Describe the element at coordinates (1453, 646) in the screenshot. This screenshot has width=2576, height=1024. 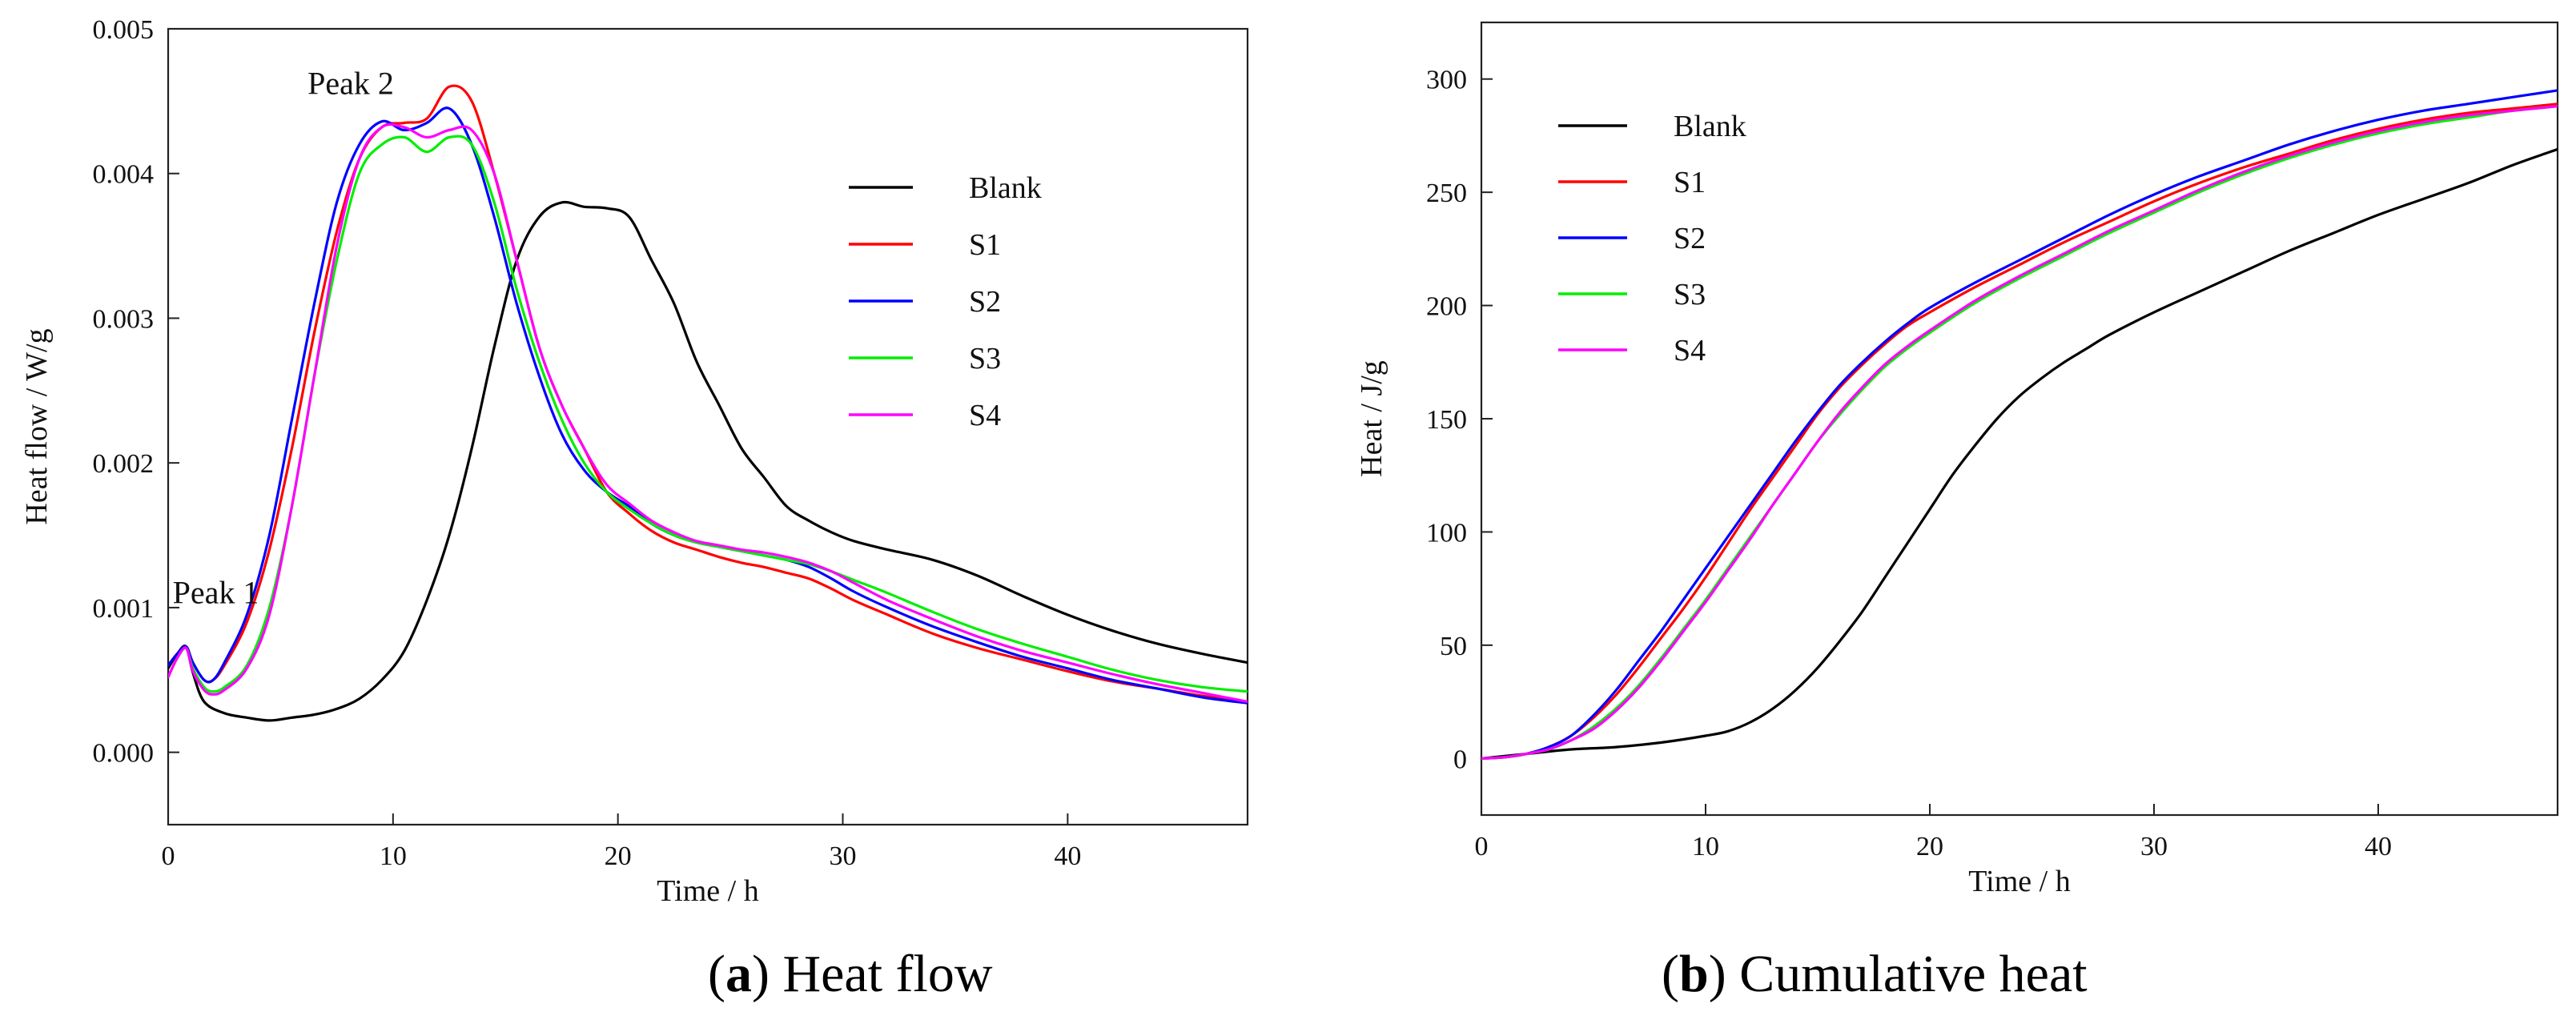
I see `y-tick-label: 50` at that location.